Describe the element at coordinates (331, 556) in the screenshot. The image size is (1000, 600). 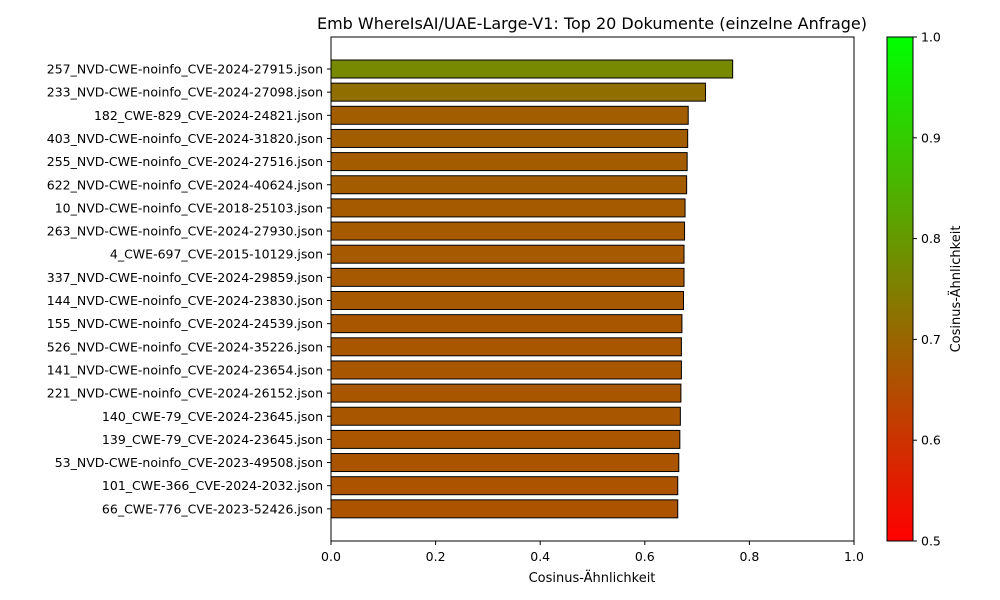
I see `x-tick-label: 0.0` at that location.